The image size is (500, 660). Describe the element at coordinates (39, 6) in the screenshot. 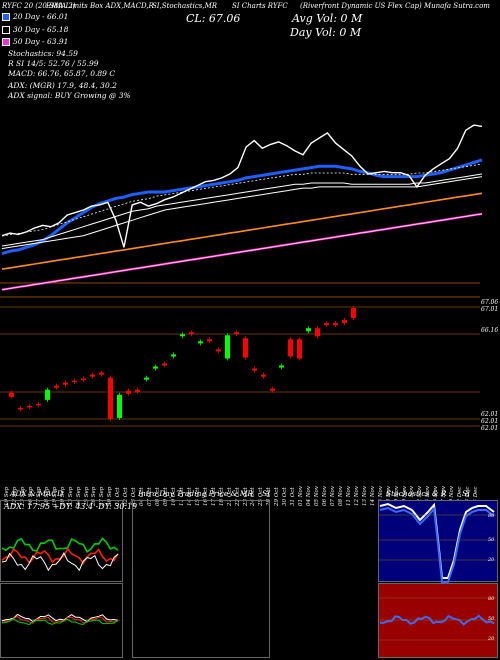

I see `header-line1-left: RYFC 20 (20 SMA 2)` at that location.